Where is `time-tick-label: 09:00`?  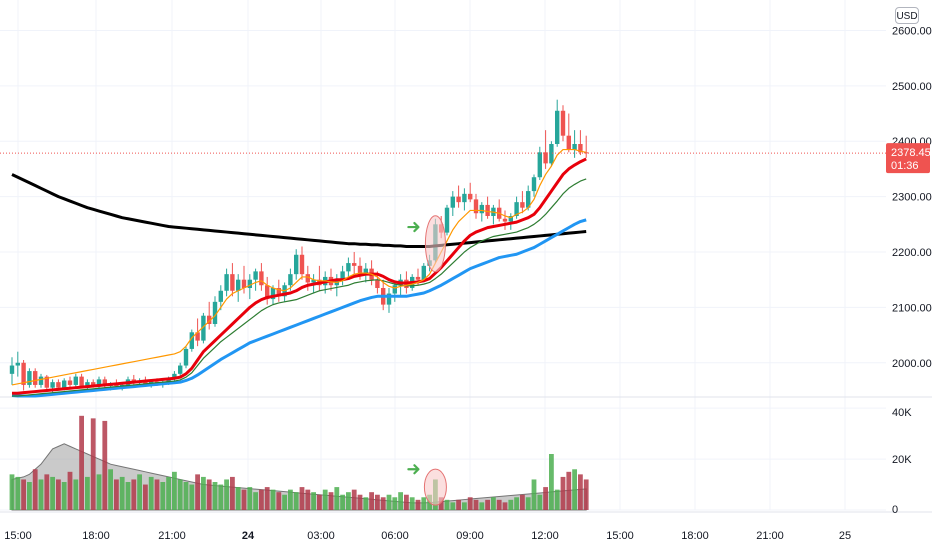
time-tick-label: 09:00 is located at coordinates (470, 536).